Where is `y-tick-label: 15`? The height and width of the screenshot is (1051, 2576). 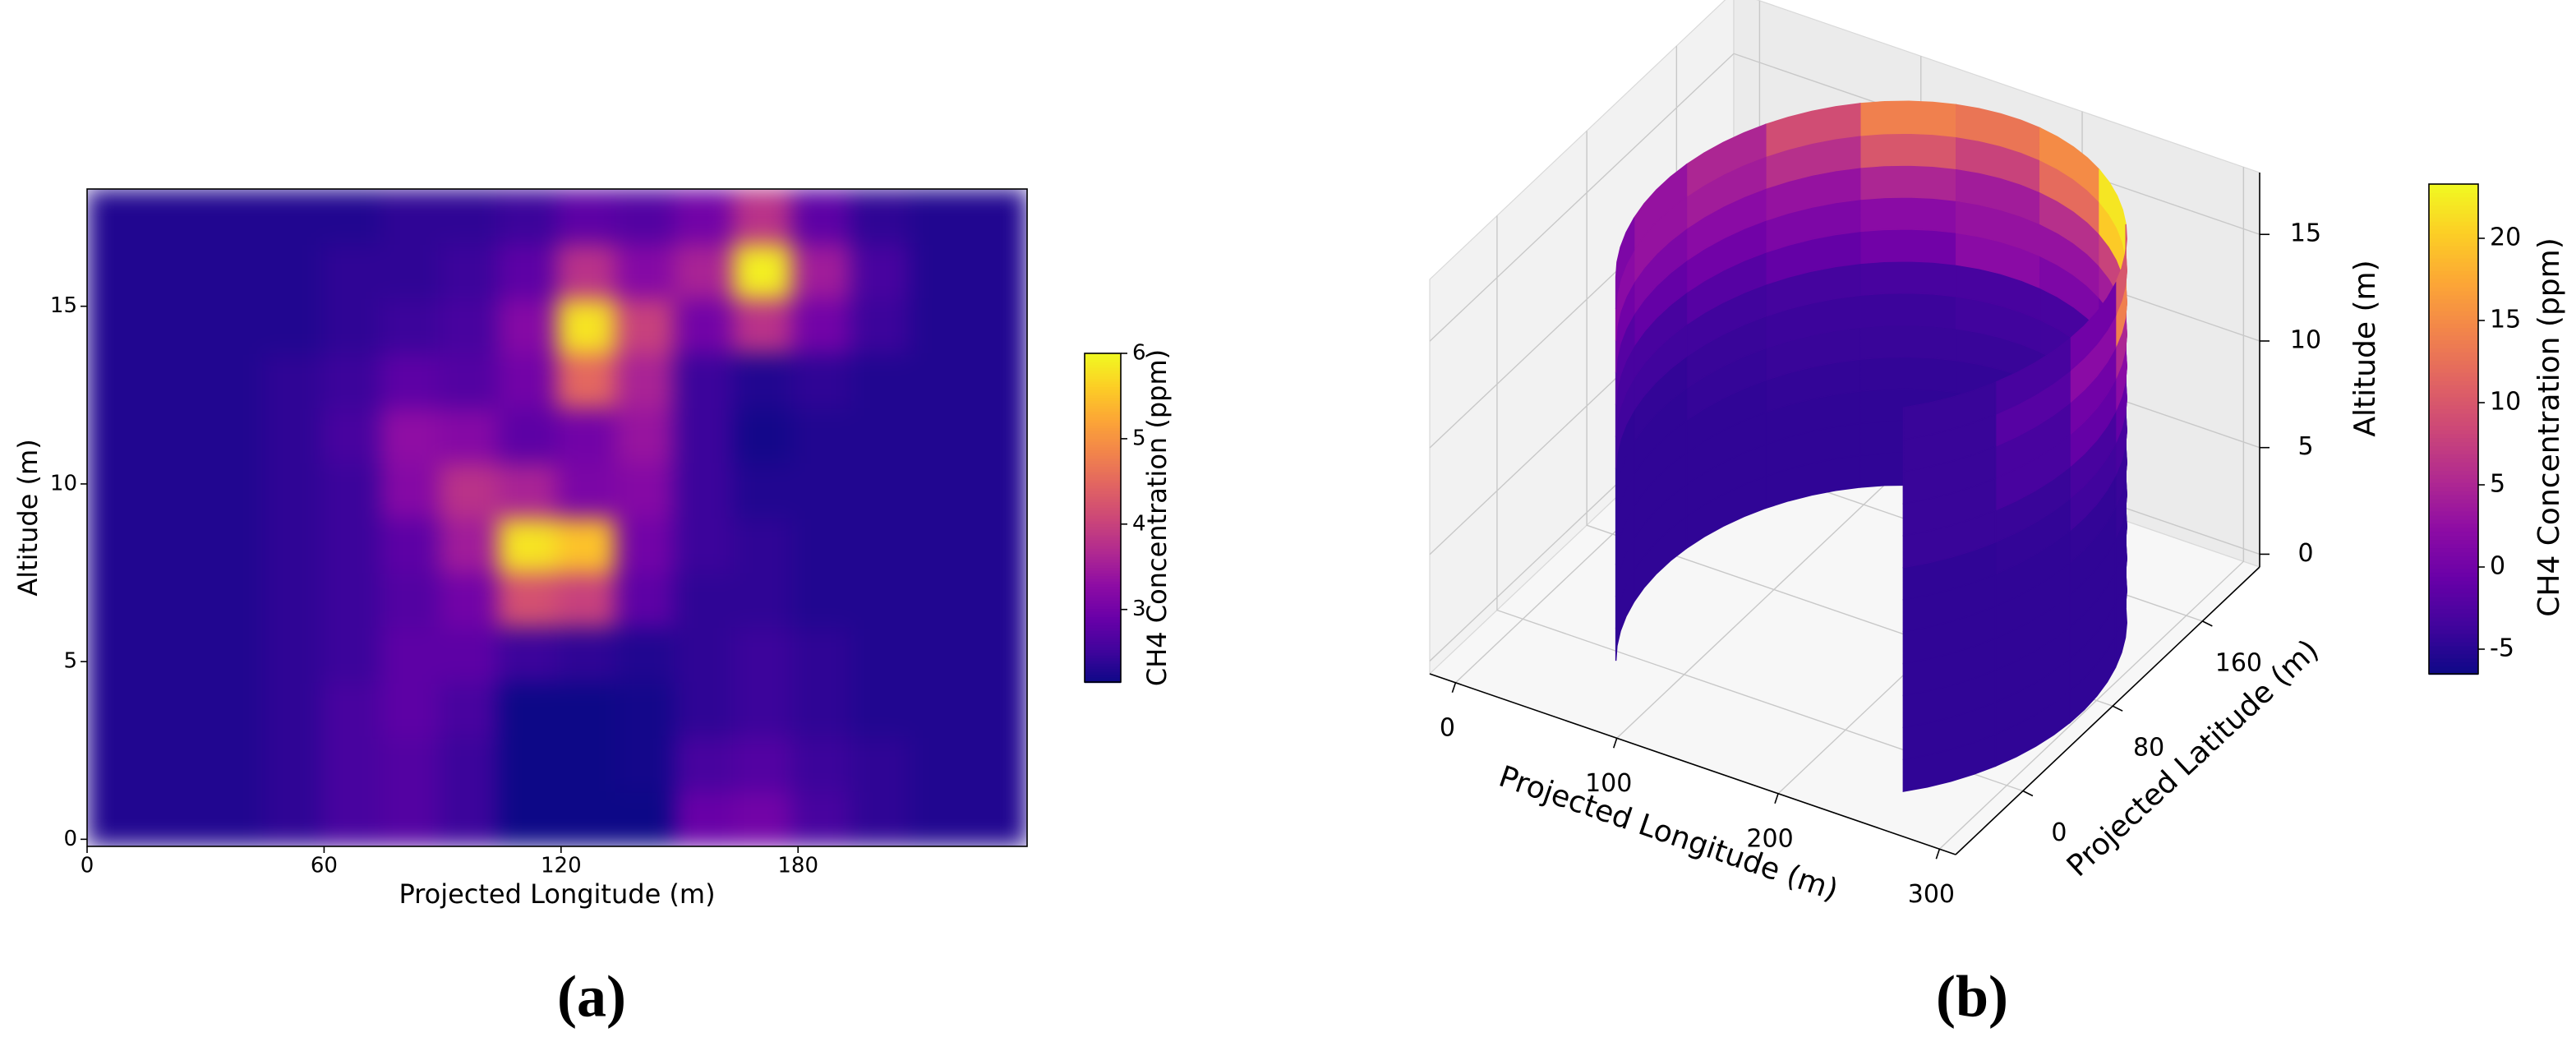 y-tick-label: 15 is located at coordinates (63, 305).